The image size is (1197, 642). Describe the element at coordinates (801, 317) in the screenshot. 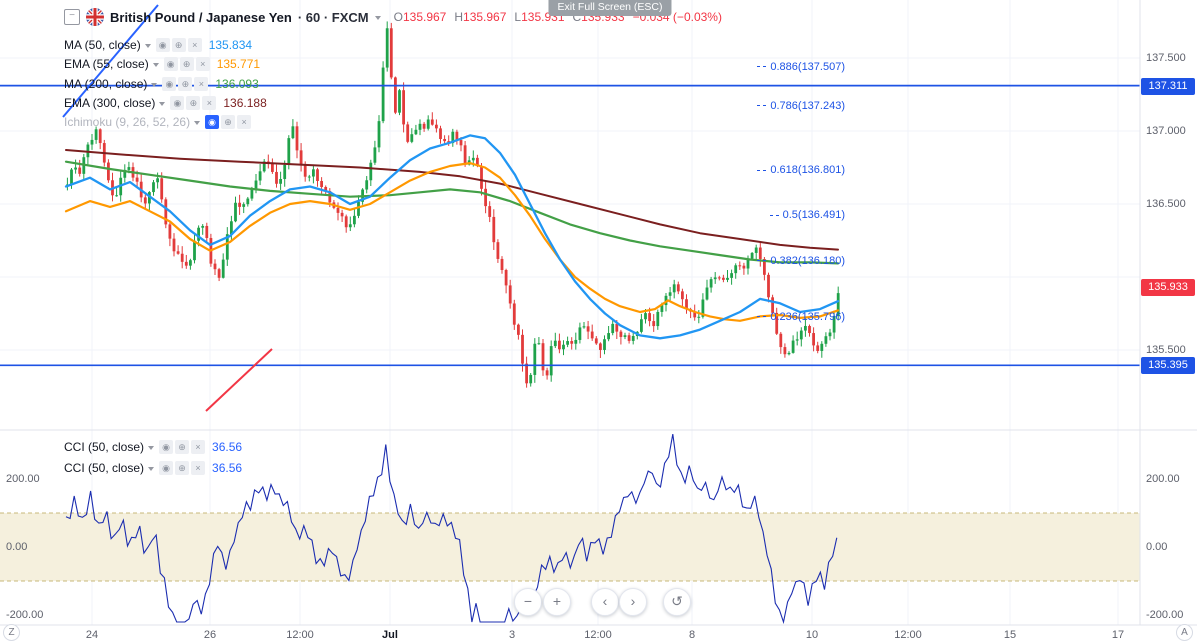

I see `fib-level-label: 0.236(135.796)` at that location.